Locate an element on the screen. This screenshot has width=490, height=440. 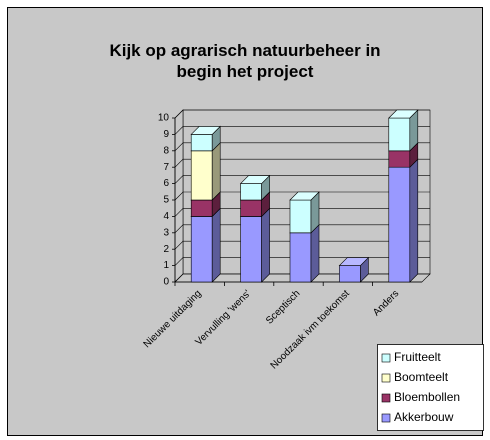
y-tick-label: 10 is located at coordinates (164, 118).